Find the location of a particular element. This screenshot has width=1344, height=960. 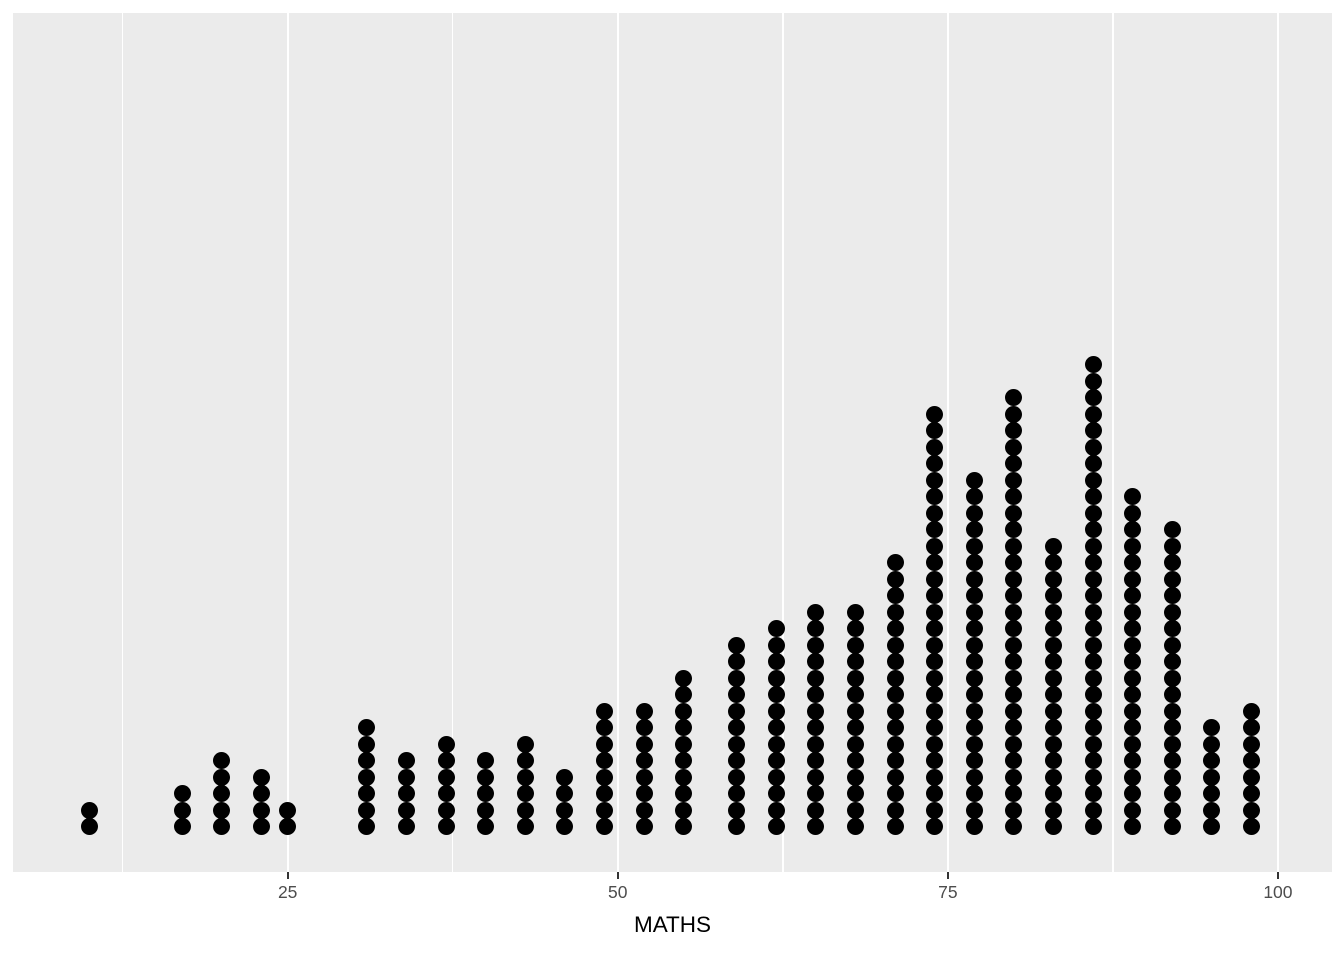

major-gridline is located at coordinates (948, 442).